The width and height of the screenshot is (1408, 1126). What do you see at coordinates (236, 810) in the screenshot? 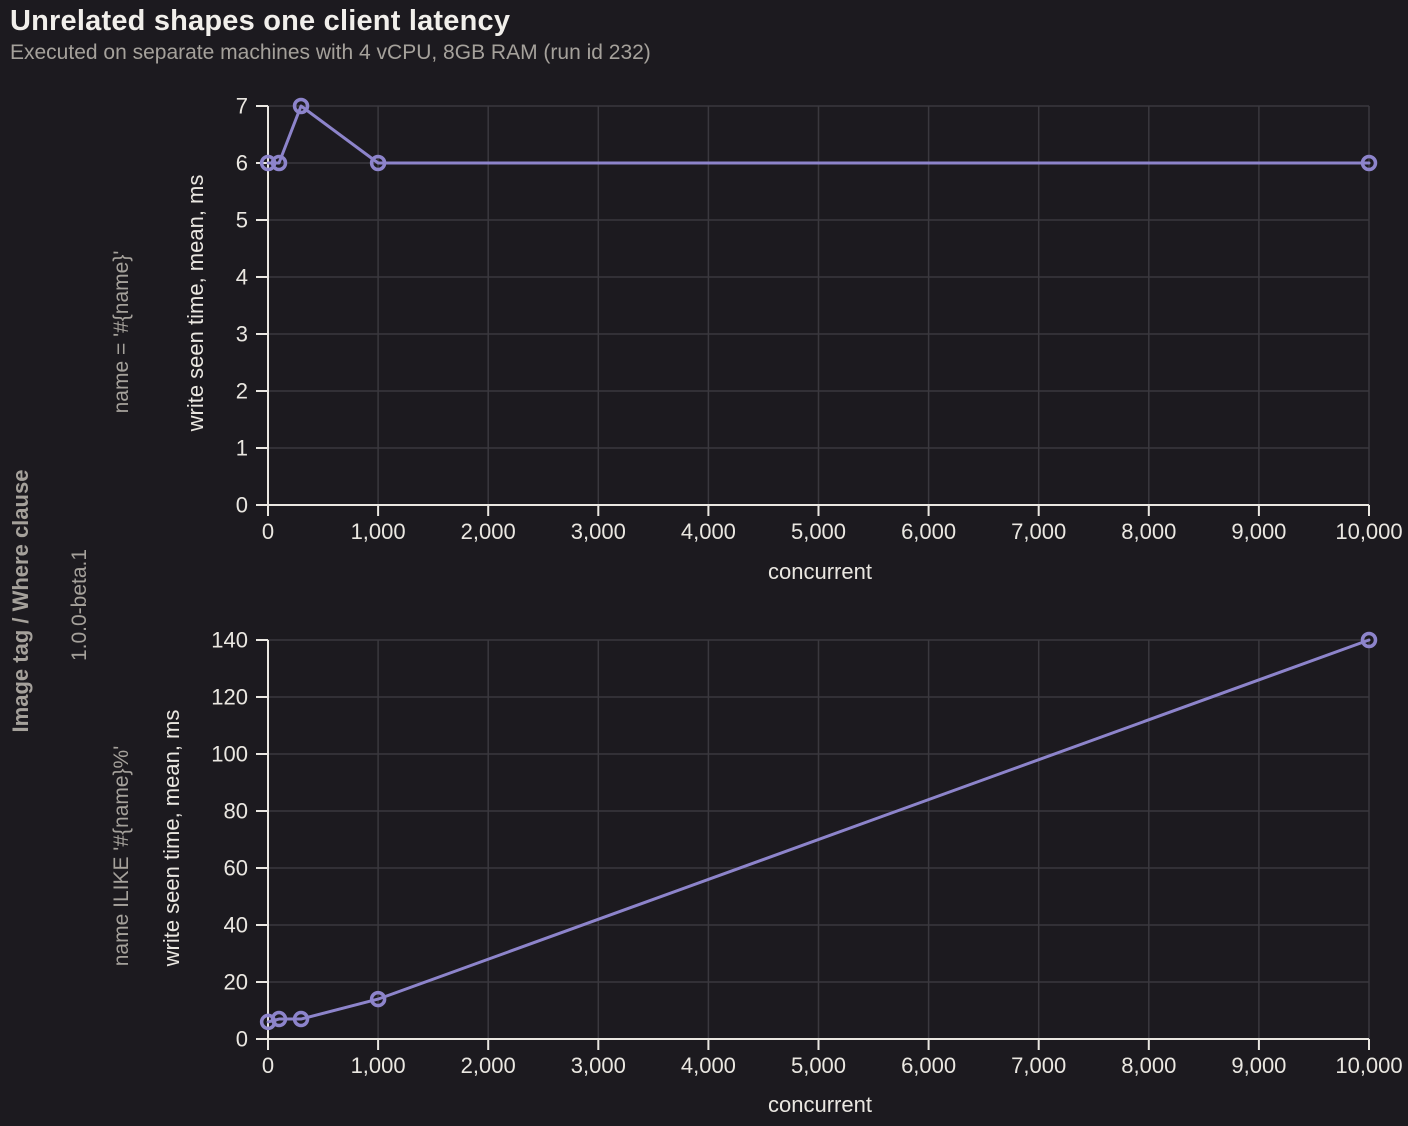
I see `y-tick-label: 80` at bounding box center [236, 810].